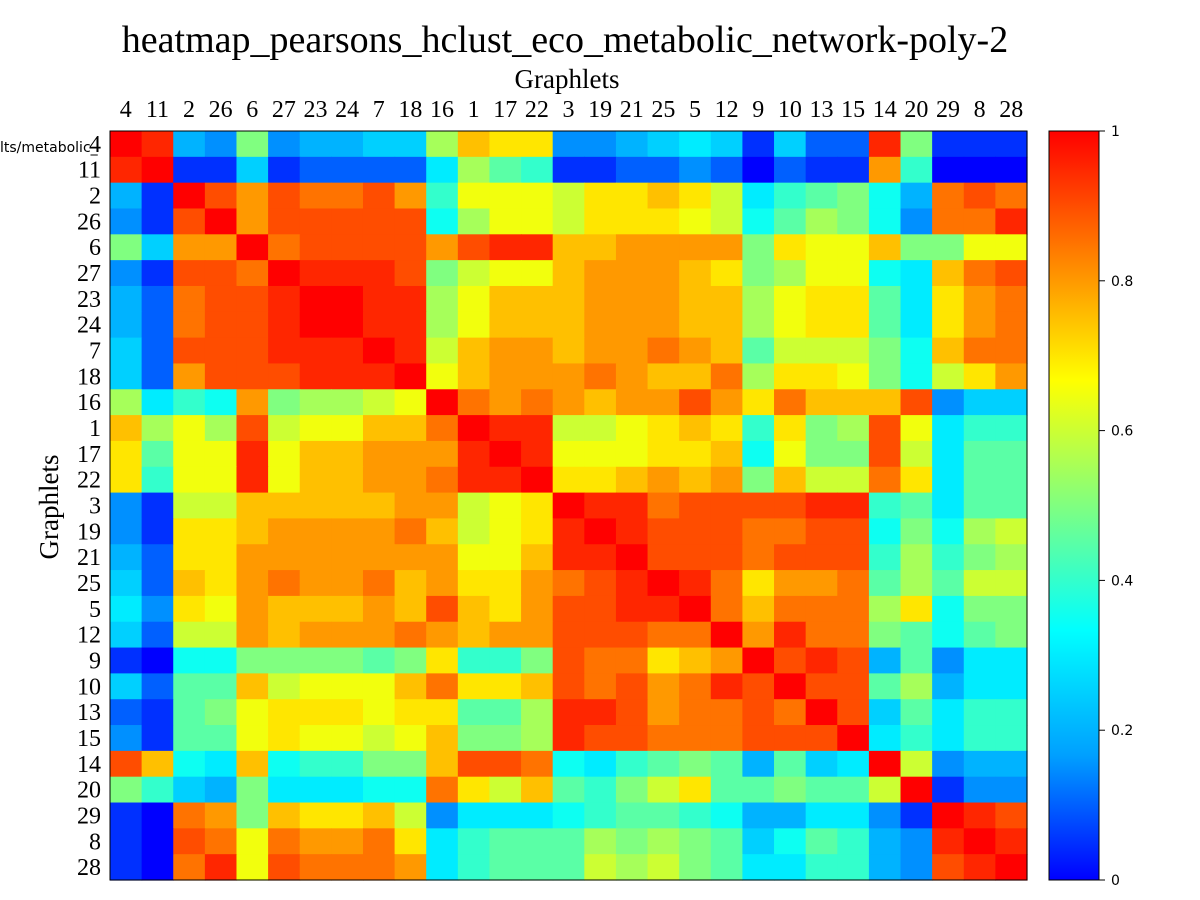 The height and width of the screenshot is (900, 1200). What do you see at coordinates (89, 868) in the screenshot?
I see `y-tick-label: 28` at bounding box center [89, 868].